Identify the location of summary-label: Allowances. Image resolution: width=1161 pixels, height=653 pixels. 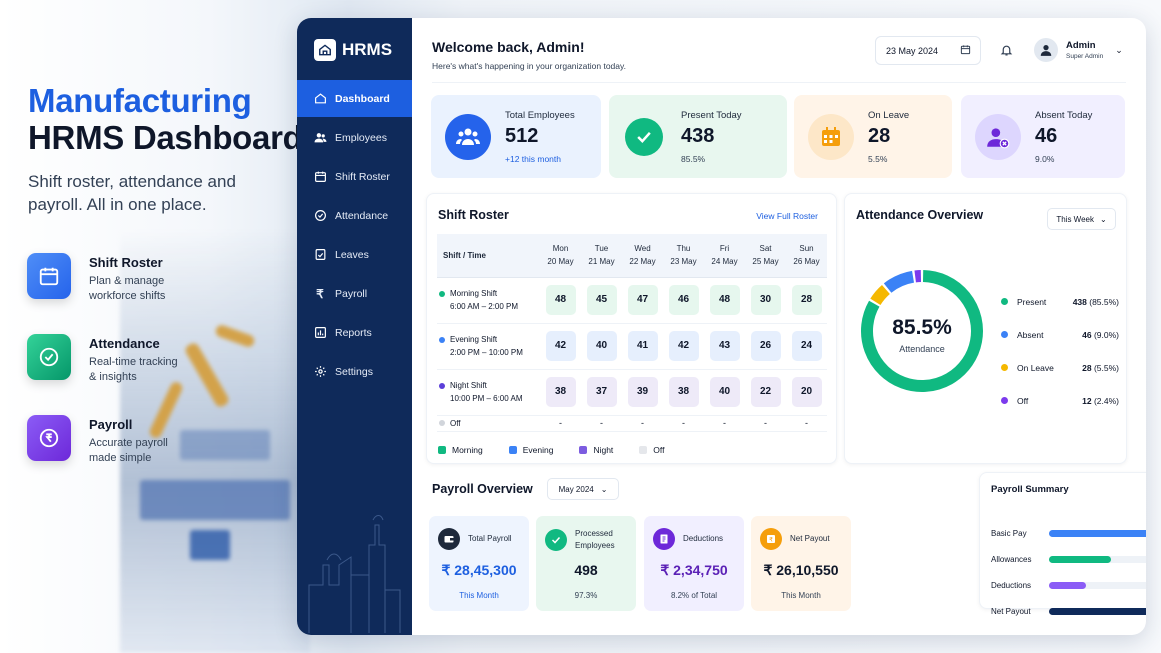
(1011, 559).